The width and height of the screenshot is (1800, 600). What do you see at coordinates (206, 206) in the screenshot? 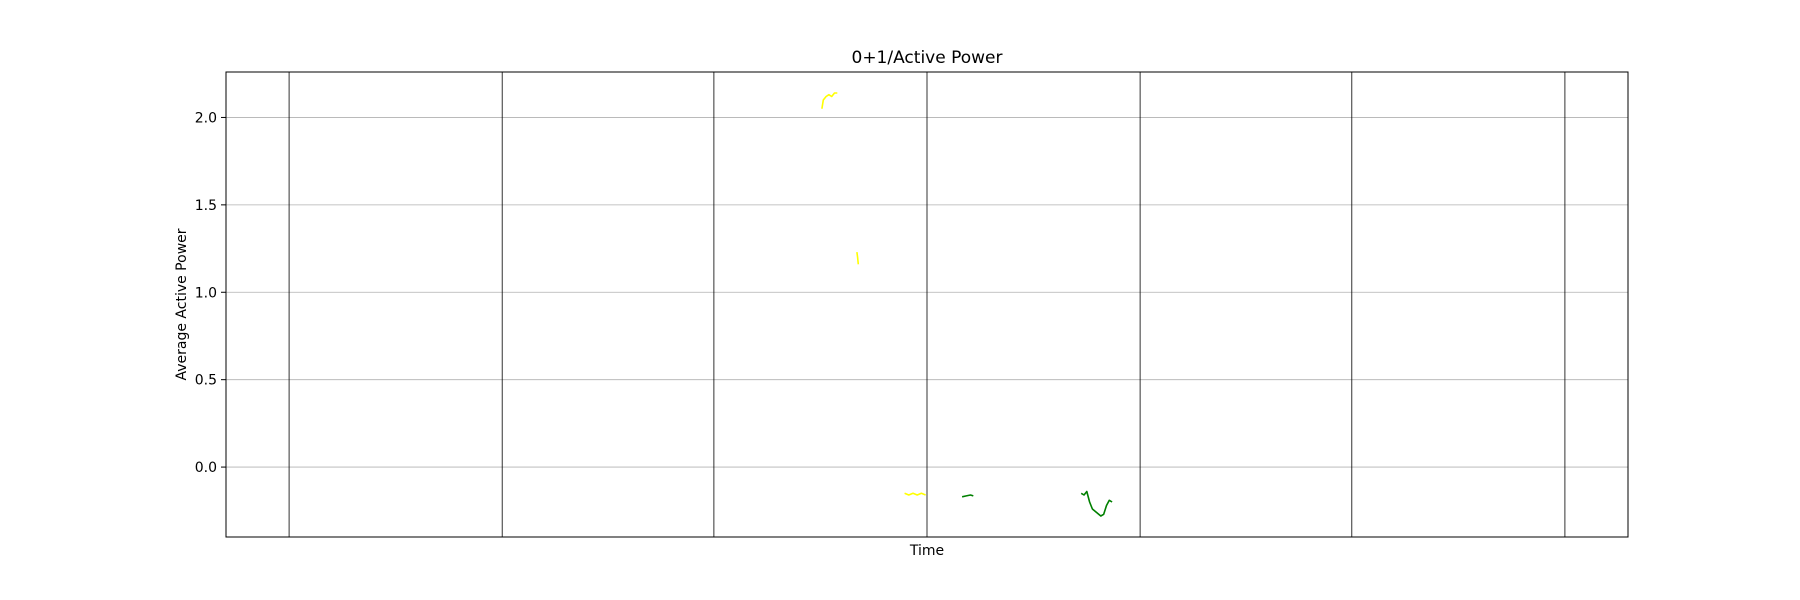
I see `y-tick-label: 1.5` at bounding box center [206, 206].